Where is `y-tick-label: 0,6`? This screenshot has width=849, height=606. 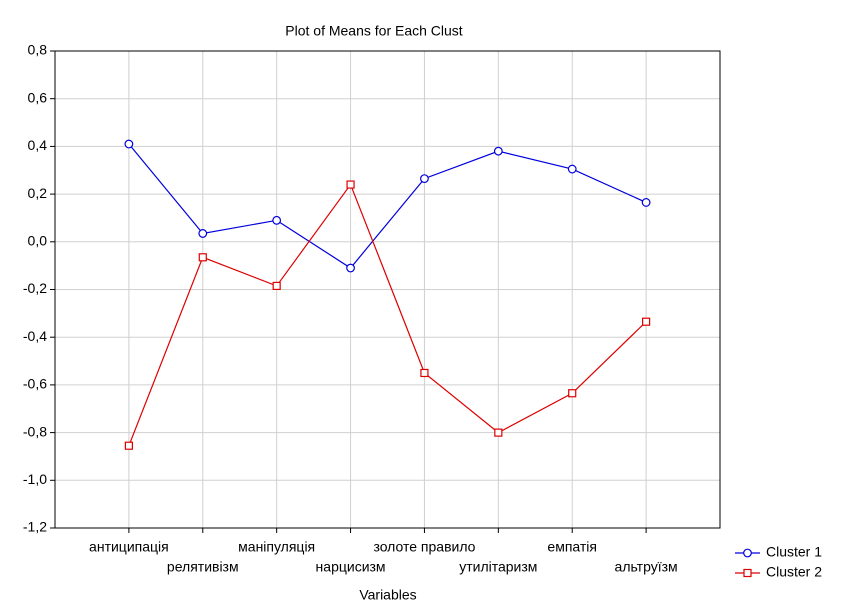 y-tick-label: 0,6 is located at coordinates (38, 97).